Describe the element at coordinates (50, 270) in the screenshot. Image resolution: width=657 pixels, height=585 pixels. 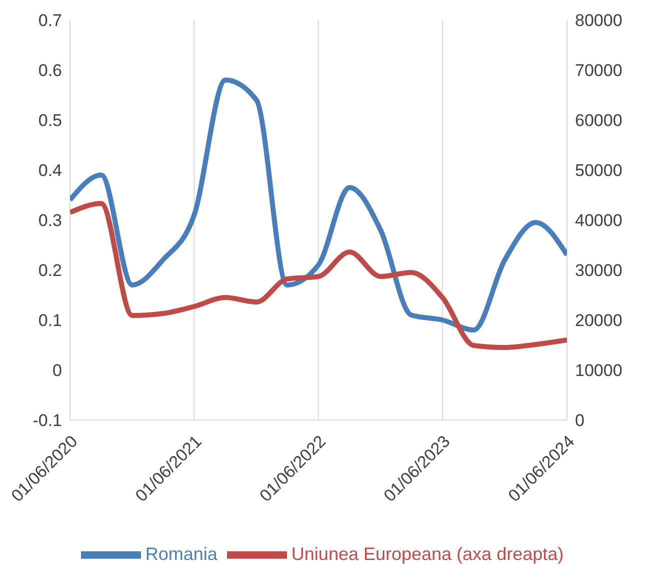
I see `y-tick-label: 0.2` at that location.